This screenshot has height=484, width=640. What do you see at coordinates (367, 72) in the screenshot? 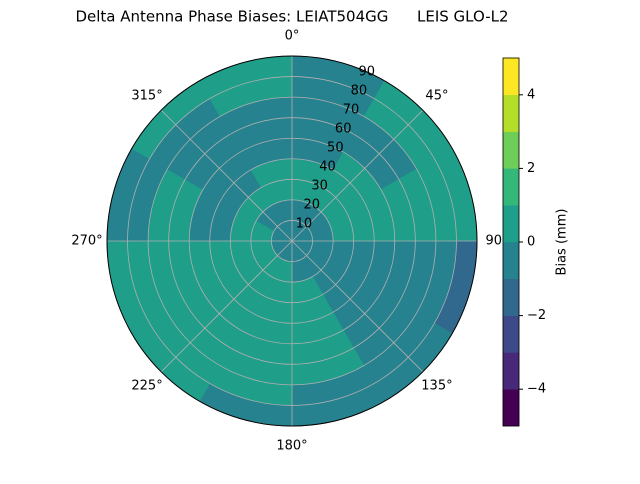
I see `r-tick-label: 90` at bounding box center [367, 72].